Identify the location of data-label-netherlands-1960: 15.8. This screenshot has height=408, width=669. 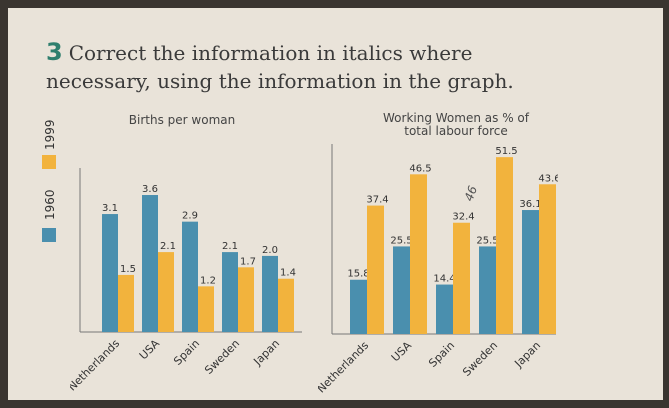
(358, 274).